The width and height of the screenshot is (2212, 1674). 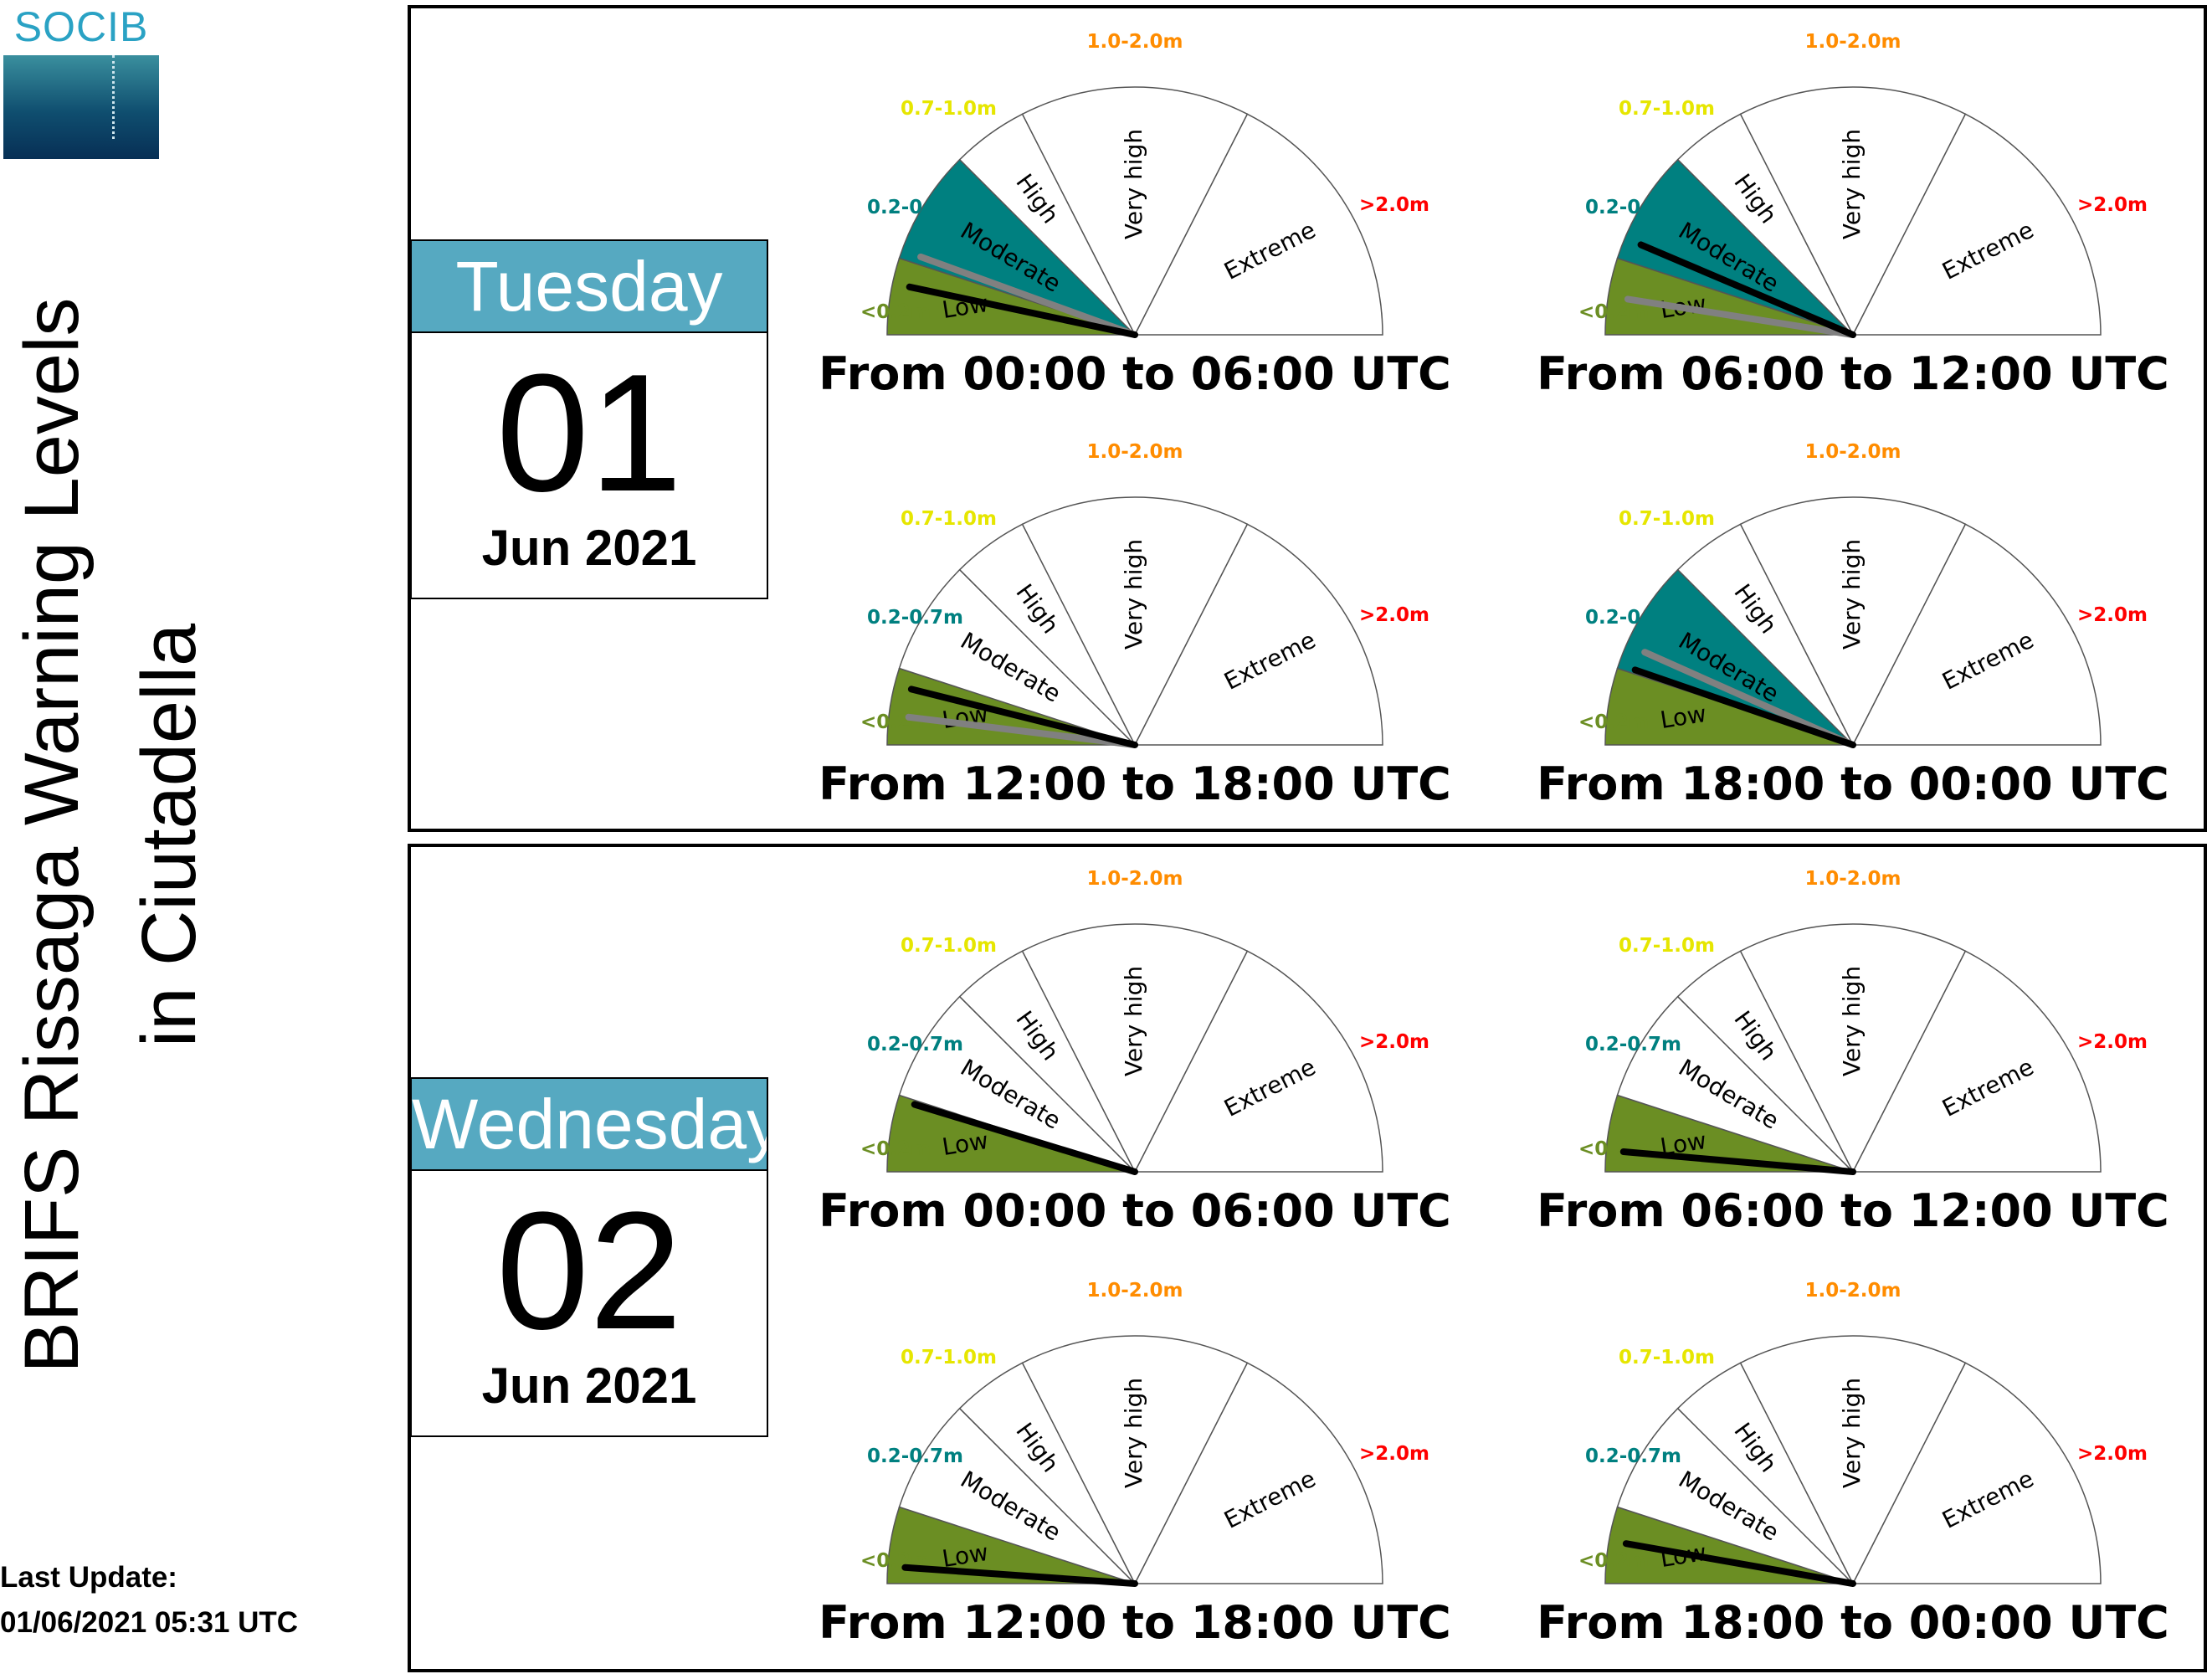 What do you see at coordinates (1853, 1210) in the screenshot?
I see `gauge-period-label: From 06:00 to 12:00 UTC` at bounding box center [1853, 1210].